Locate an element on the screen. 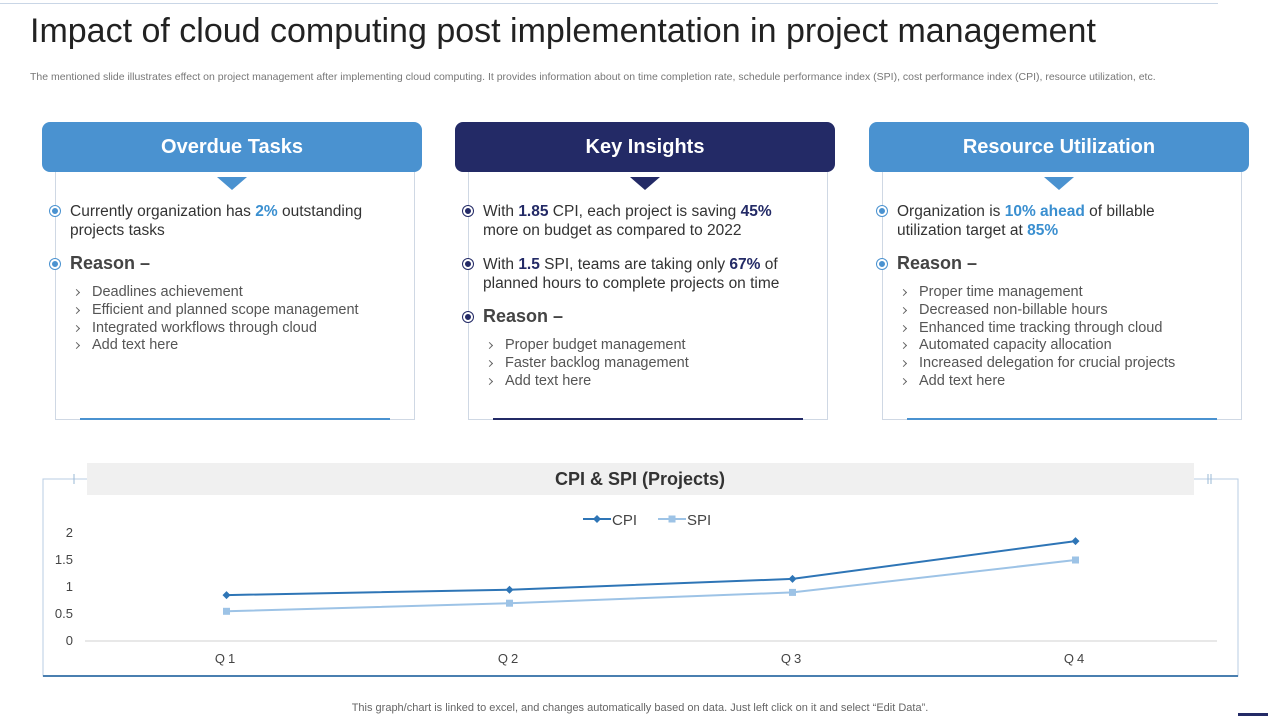 This screenshot has width=1280, height=720. point-text: more on budget as compared to 2022 is located at coordinates (612, 230).